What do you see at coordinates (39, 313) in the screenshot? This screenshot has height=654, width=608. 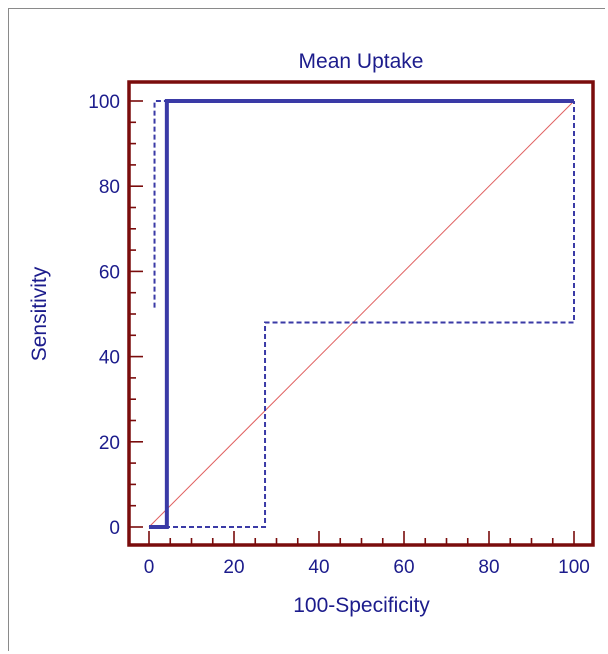 I see `y-axis-label: Sensitivity` at bounding box center [39, 313].